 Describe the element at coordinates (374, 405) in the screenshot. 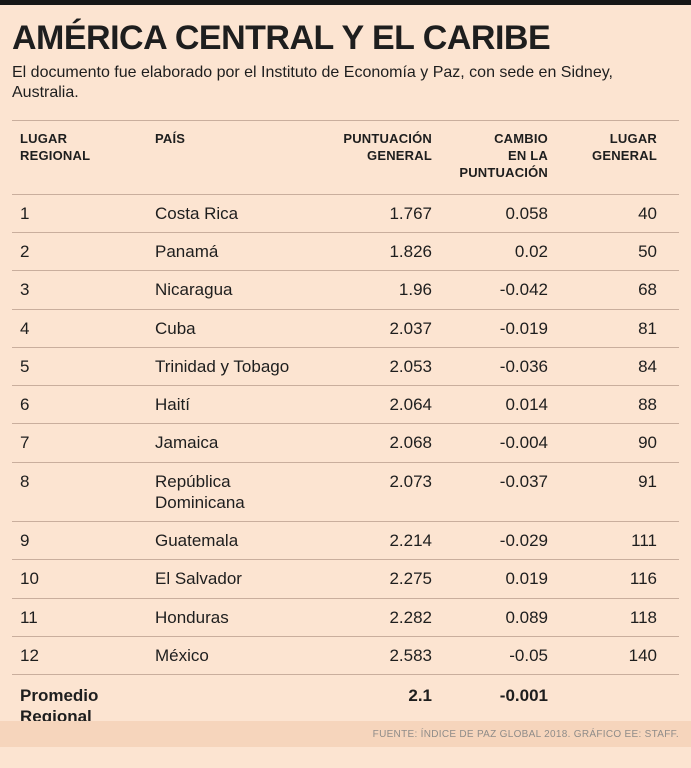

I see `cell-score: 2.064` at that location.